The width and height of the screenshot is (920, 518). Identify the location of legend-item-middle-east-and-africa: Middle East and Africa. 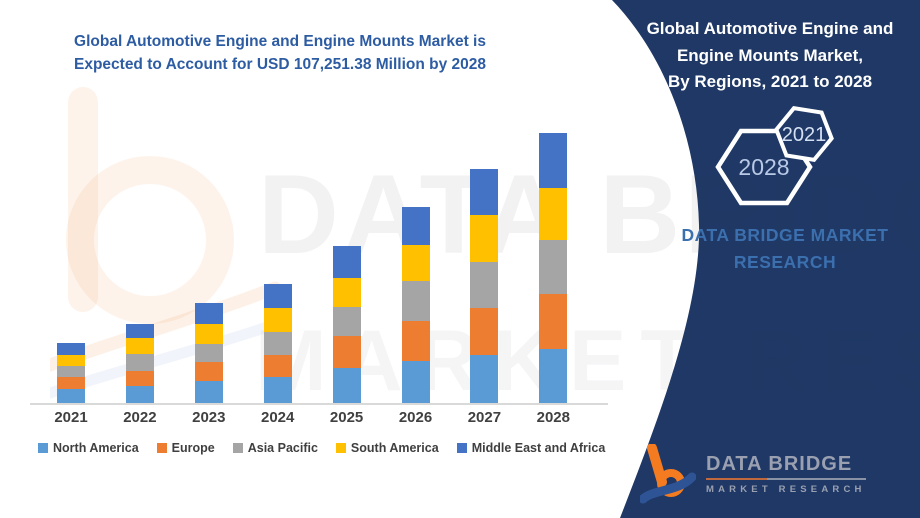
(531, 448).